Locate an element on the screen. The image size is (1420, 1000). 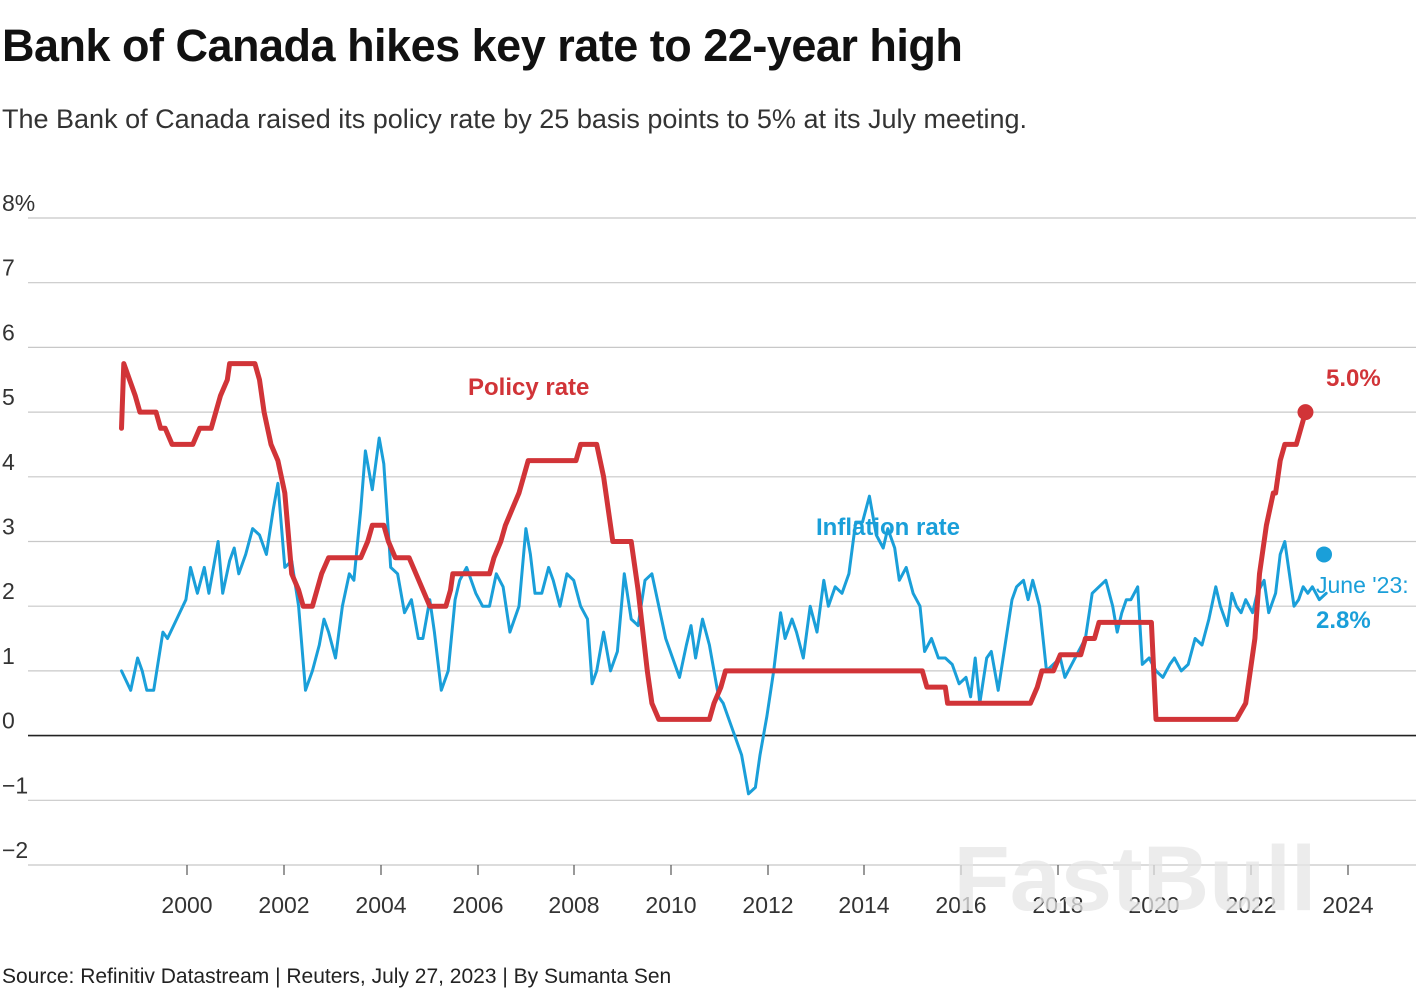
watermark: FastBull is located at coordinates (1135, 879).